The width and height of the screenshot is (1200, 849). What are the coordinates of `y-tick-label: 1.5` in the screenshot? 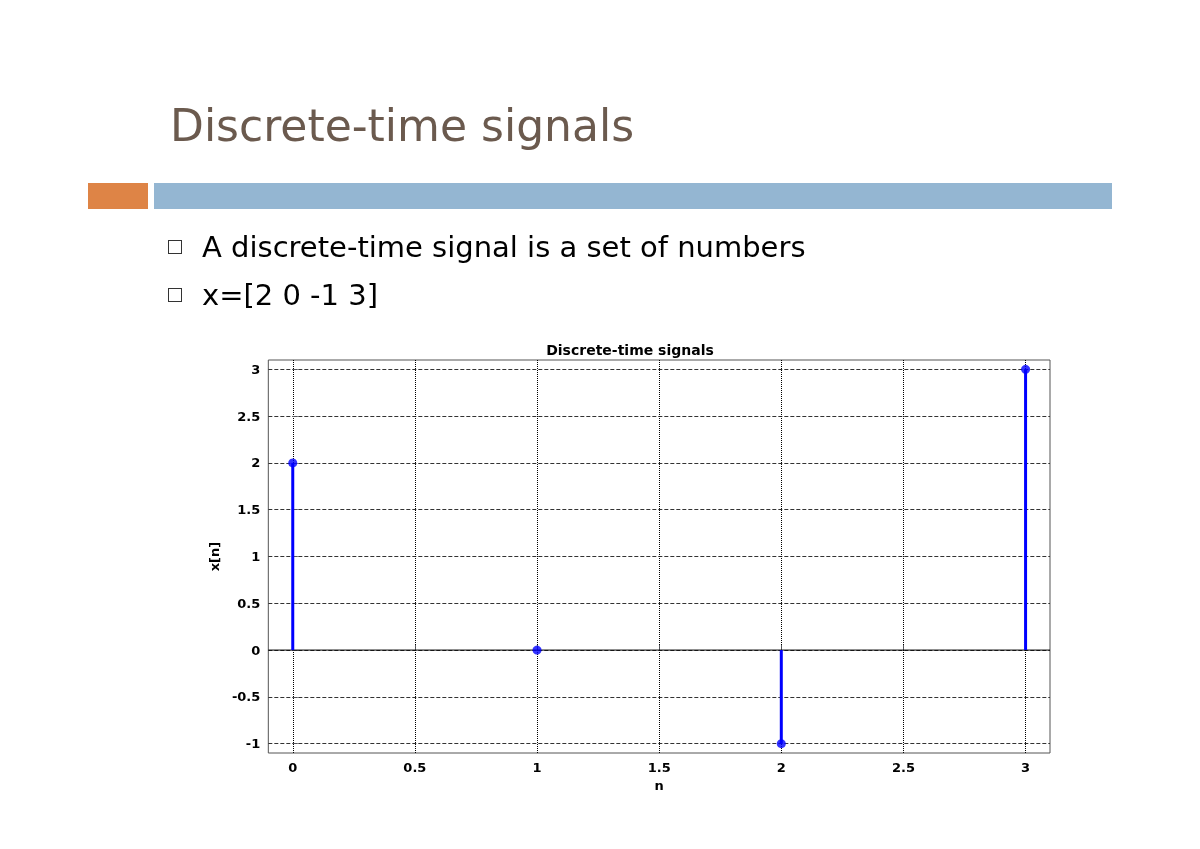 It's located at (249, 510).